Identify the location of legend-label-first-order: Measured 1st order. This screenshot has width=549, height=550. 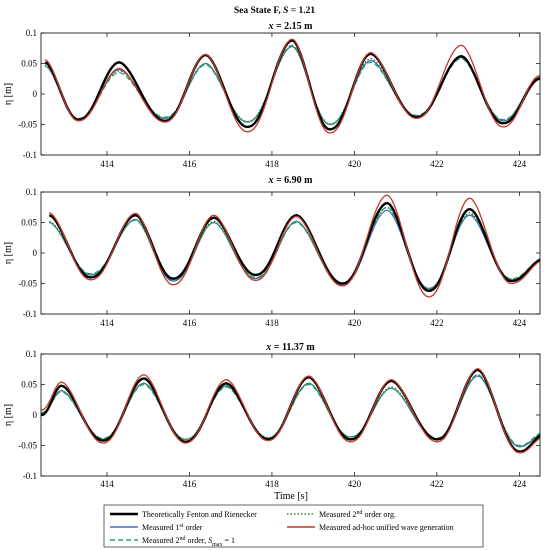
(172, 527).